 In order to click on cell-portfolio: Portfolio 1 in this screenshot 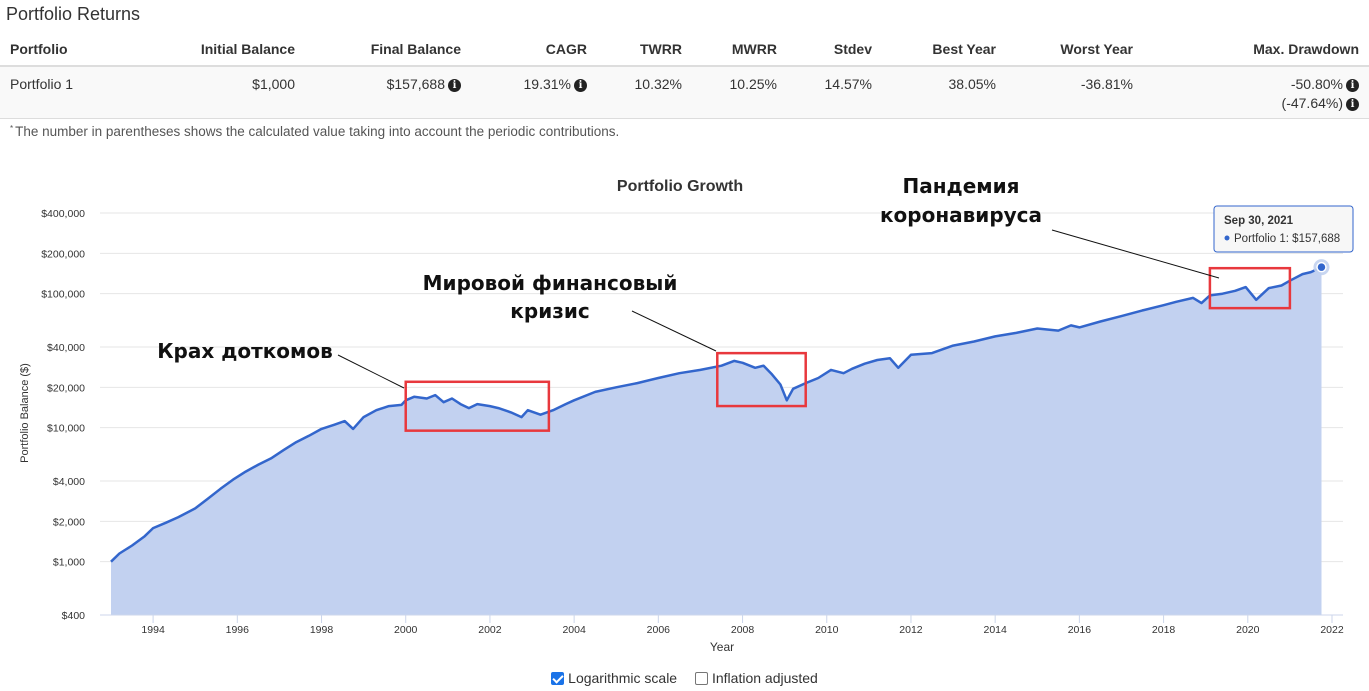, I will do `click(65, 92)`.